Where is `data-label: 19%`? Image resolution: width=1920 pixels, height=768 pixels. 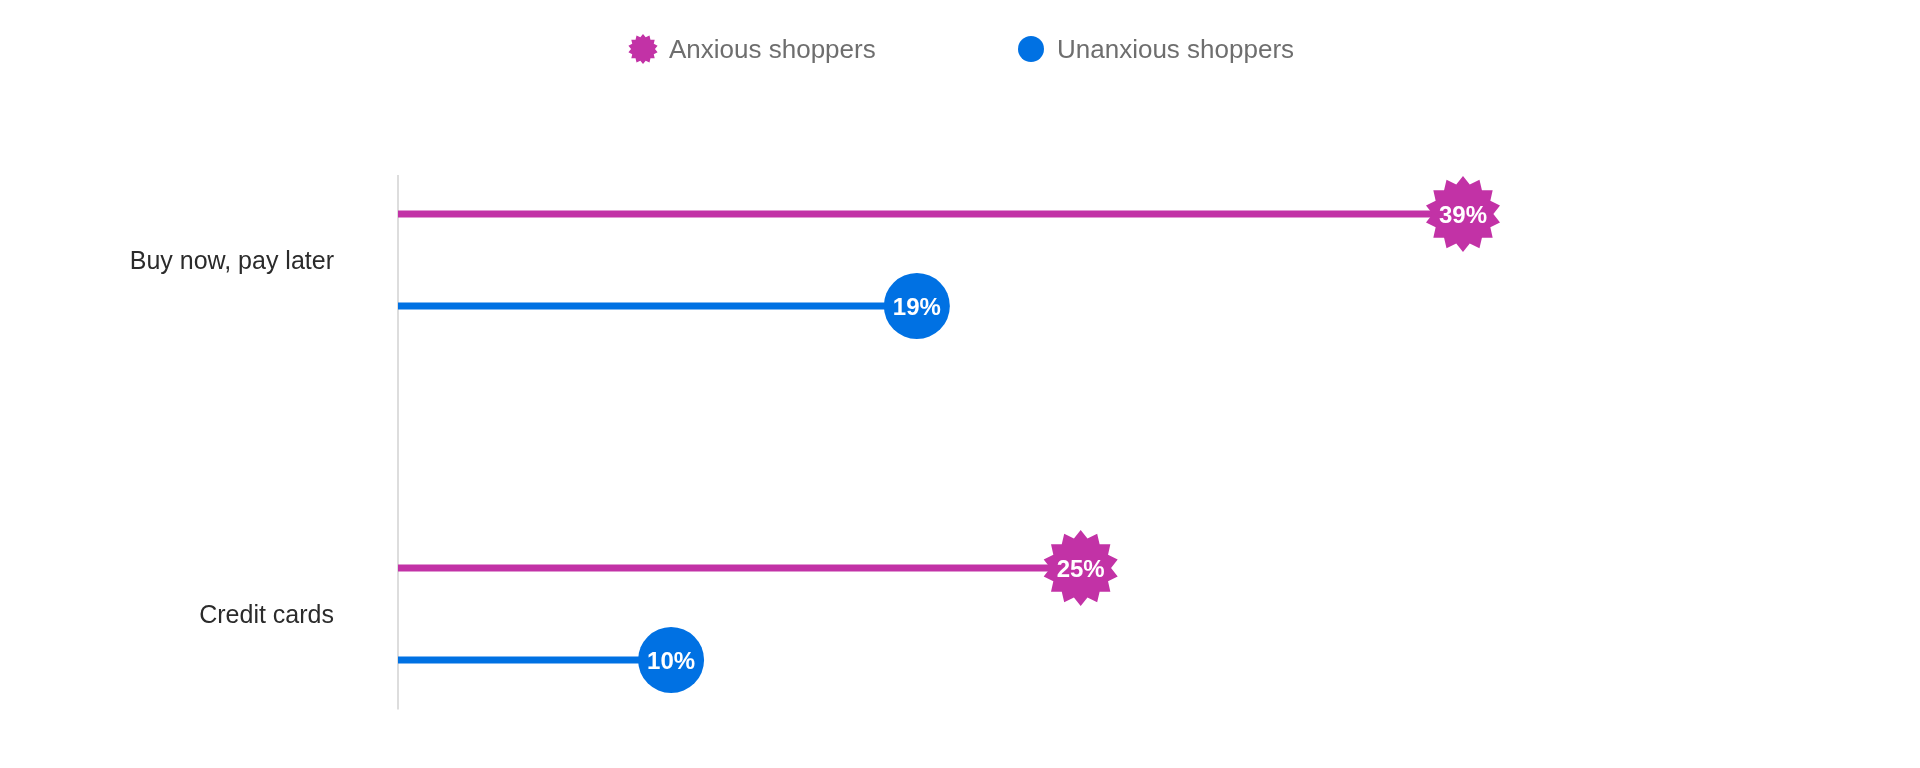
data-label: 19% is located at coordinates (916, 306).